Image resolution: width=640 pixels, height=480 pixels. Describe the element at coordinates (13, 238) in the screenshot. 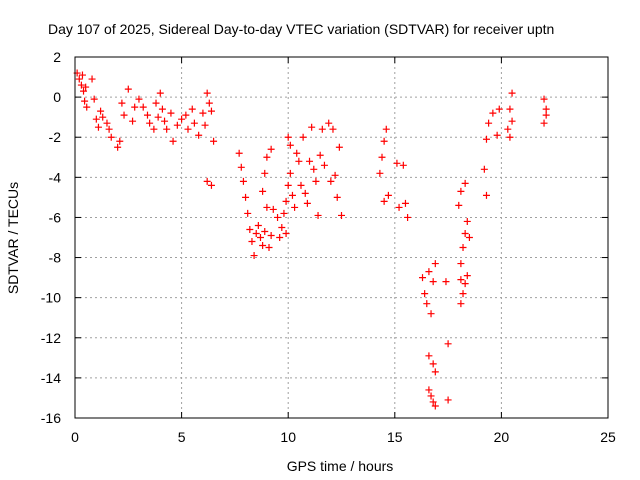

I see `y-axis-title: SDTVAR / TECUs` at that location.